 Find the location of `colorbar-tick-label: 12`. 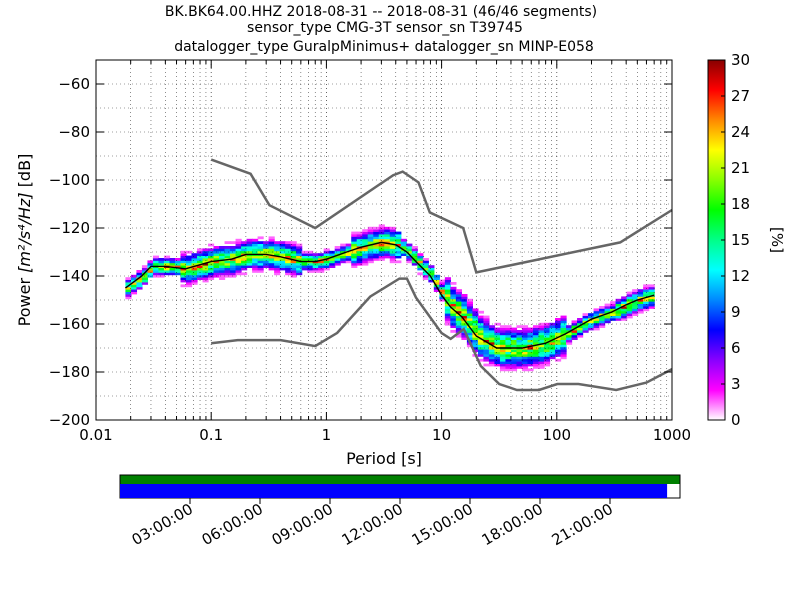

colorbar-tick-label: 12 is located at coordinates (740, 276).